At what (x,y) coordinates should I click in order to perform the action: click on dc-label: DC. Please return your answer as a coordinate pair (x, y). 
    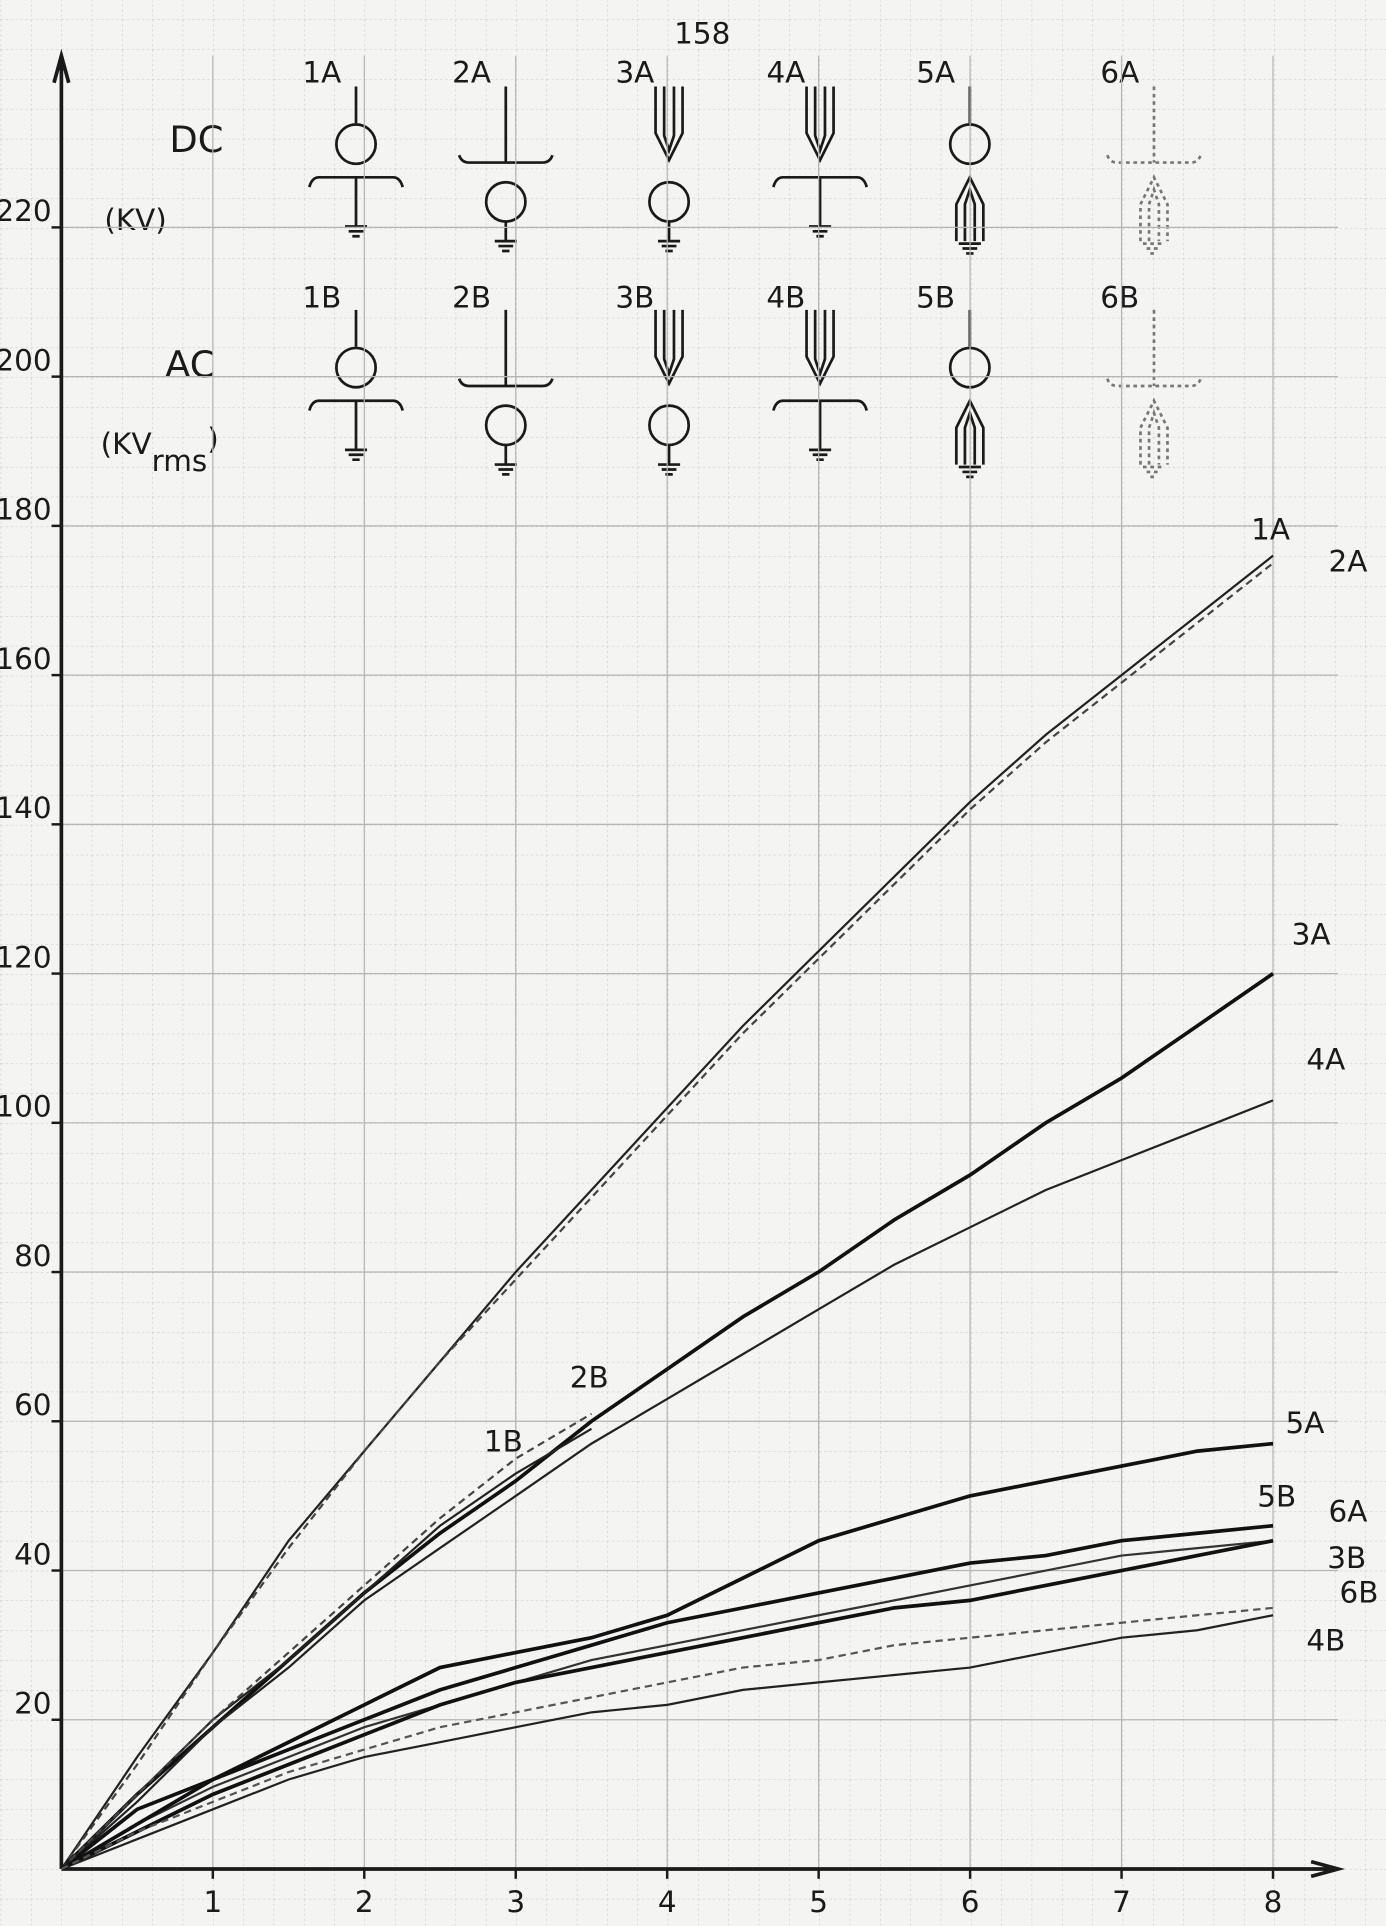
    Looking at the image, I should click on (196, 139).